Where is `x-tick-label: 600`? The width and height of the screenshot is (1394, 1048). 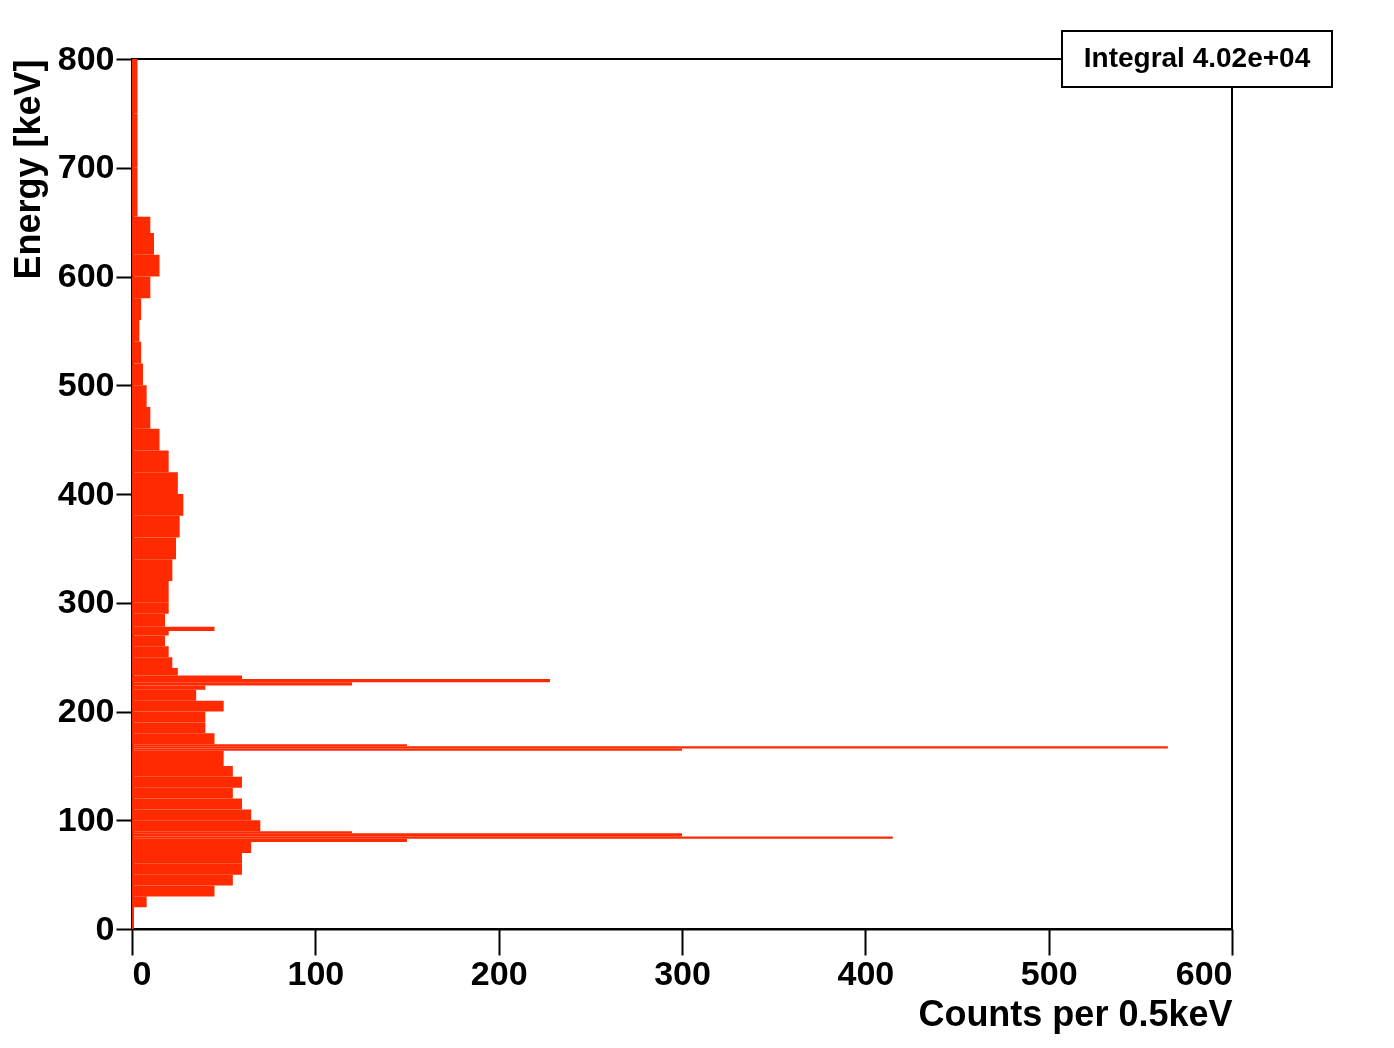
x-tick-label: 600 is located at coordinates (1204, 972).